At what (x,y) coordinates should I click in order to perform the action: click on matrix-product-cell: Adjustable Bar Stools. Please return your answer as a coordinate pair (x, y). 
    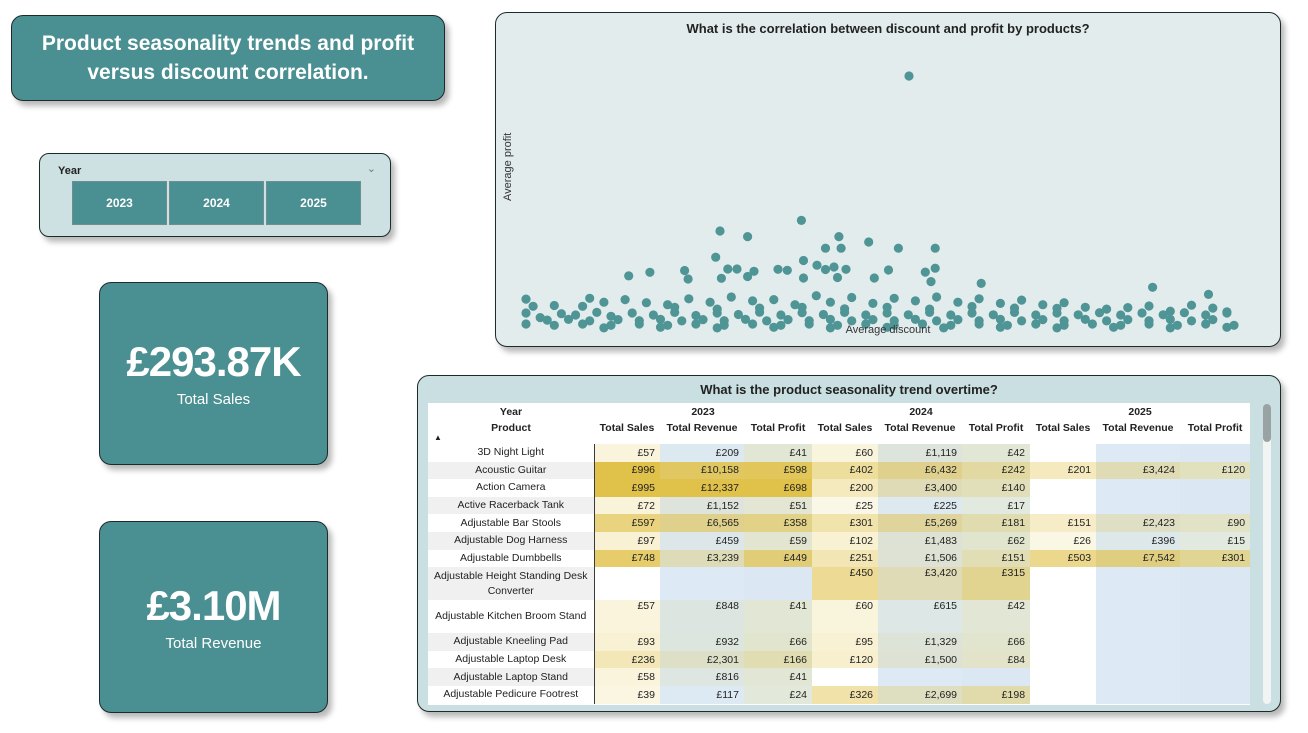
    Looking at the image, I should click on (511, 523).